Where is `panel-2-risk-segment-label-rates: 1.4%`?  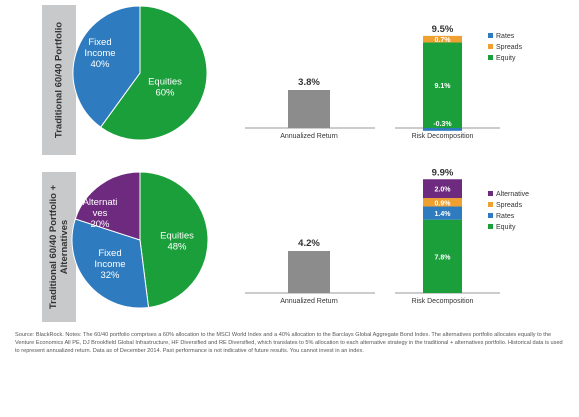
panel-2-risk-segment-label-rates: 1.4% is located at coordinates (443, 214).